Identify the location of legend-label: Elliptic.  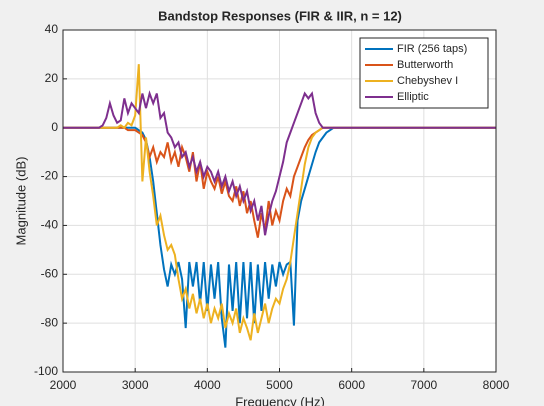
(413, 97).